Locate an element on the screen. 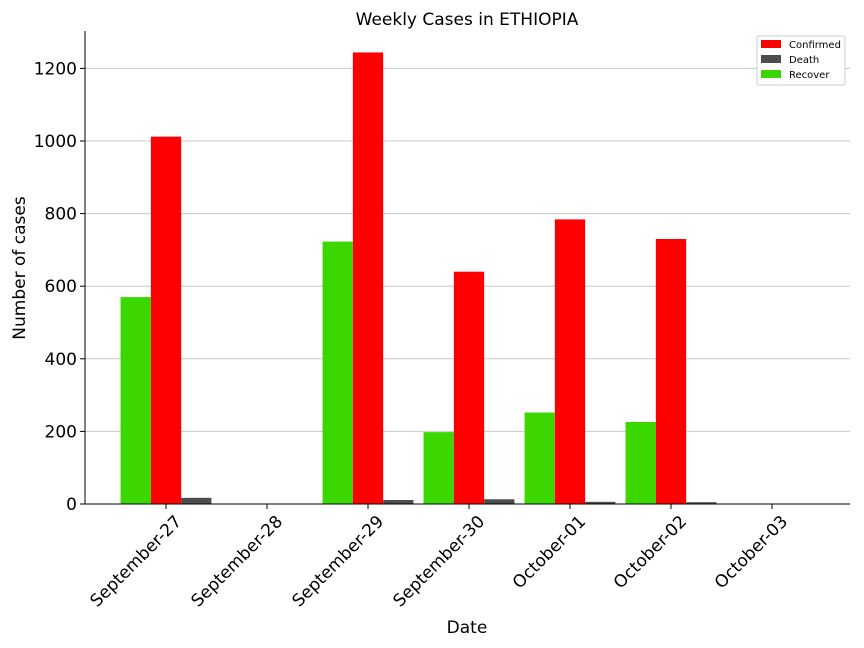  x-tick-label: September-27 is located at coordinates (136, 561).